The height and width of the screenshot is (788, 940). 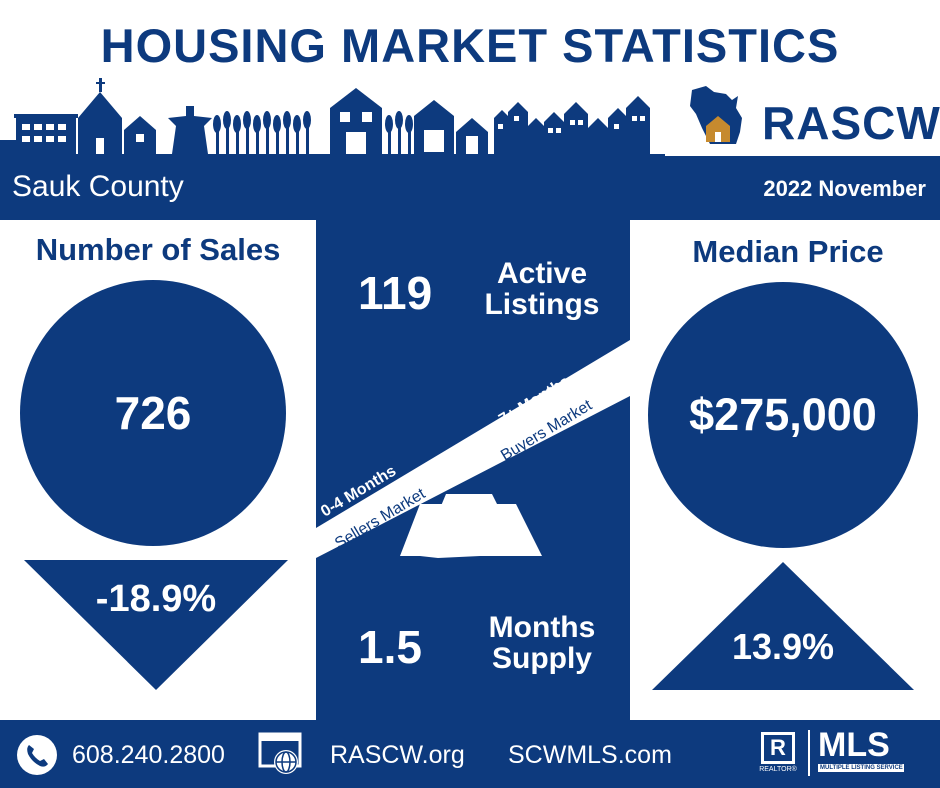 I want to click on mls-sub: MULTIPLE LISTING SERVICE, so click(x=861, y=768).